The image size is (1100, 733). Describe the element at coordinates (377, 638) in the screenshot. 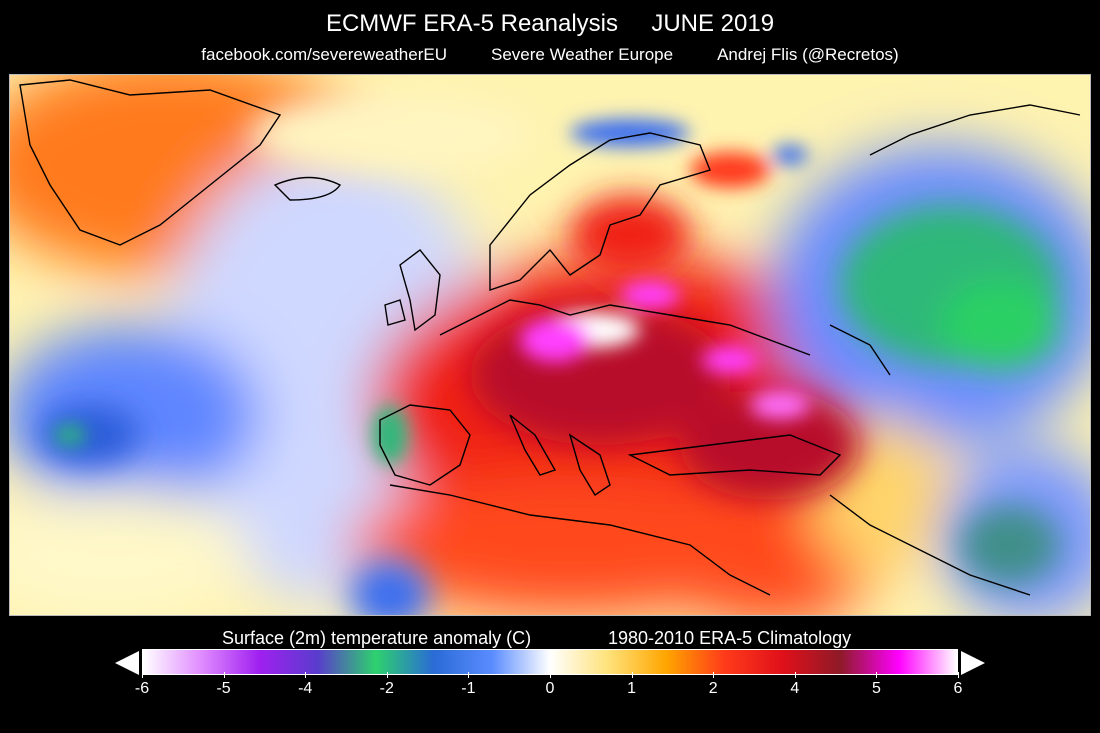

I see `legend-title-variable: Surface (2m) temperature anomaly (C)` at that location.